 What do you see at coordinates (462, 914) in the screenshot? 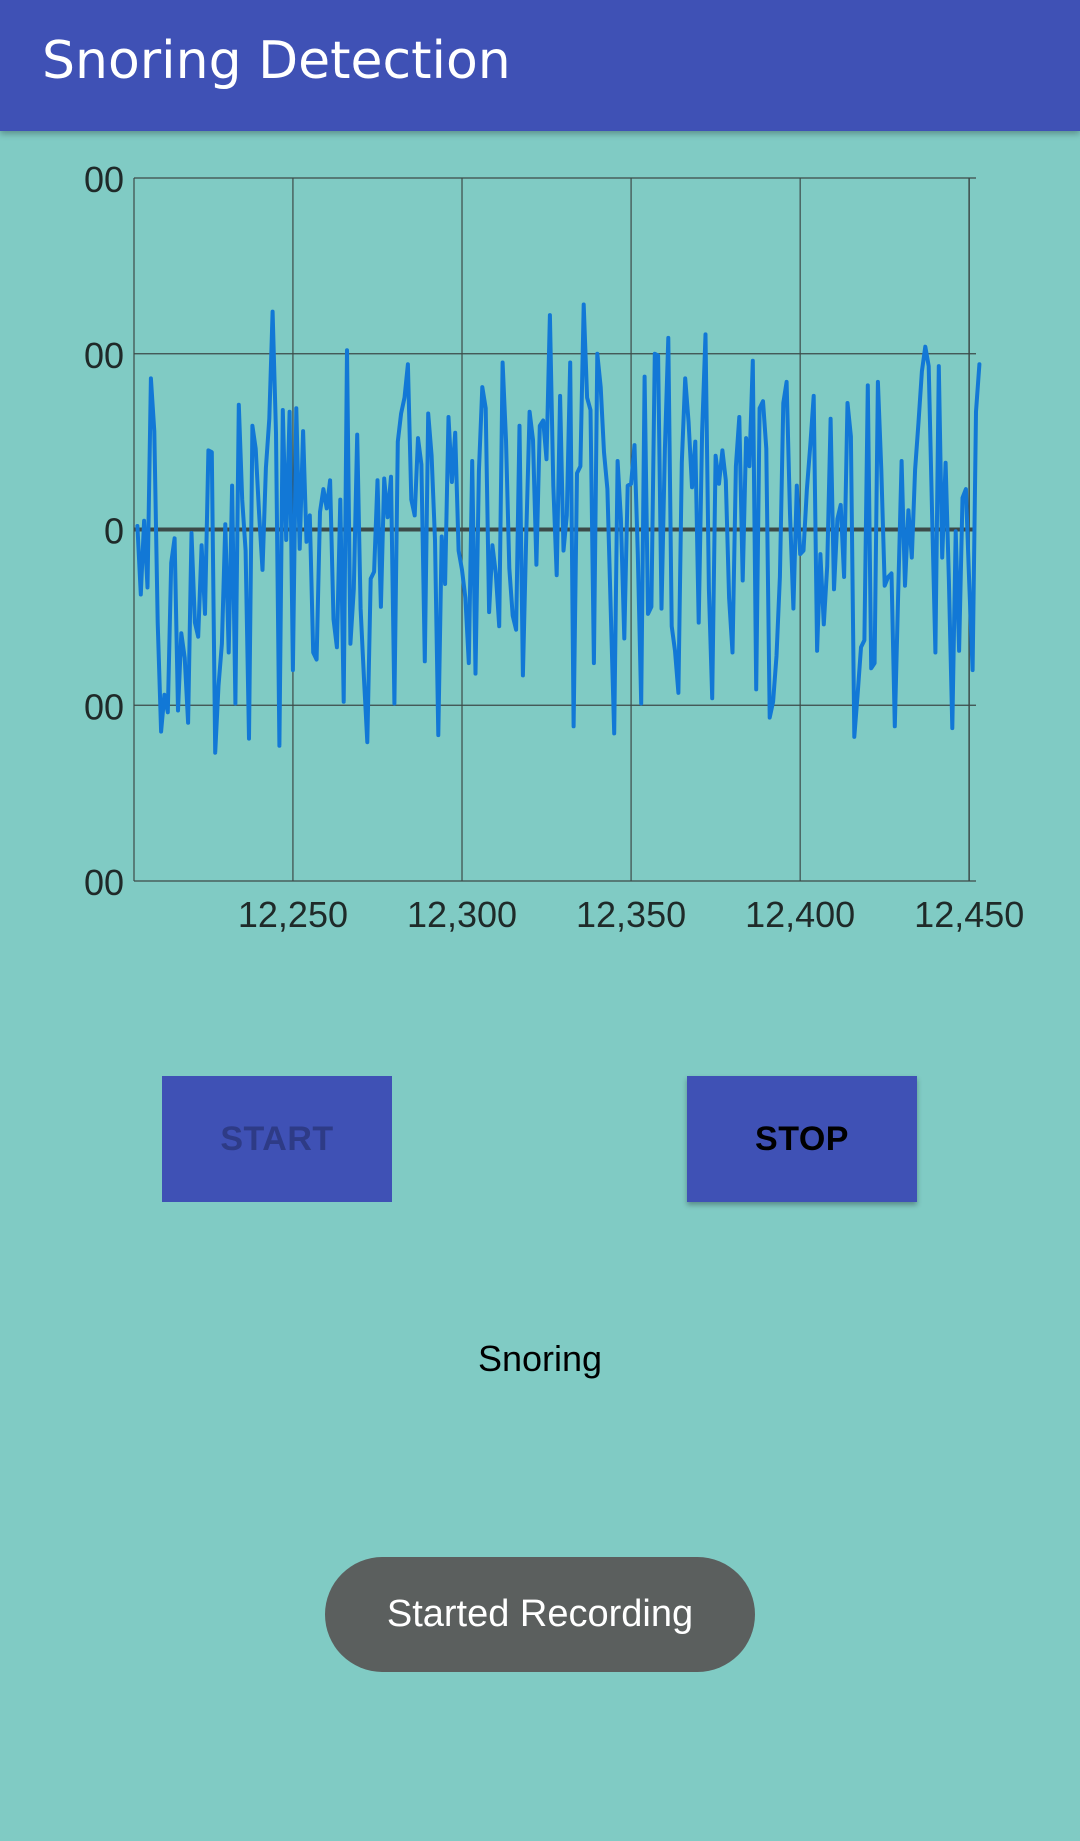
I see `x-tick-label: 12,300` at bounding box center [462, 914].